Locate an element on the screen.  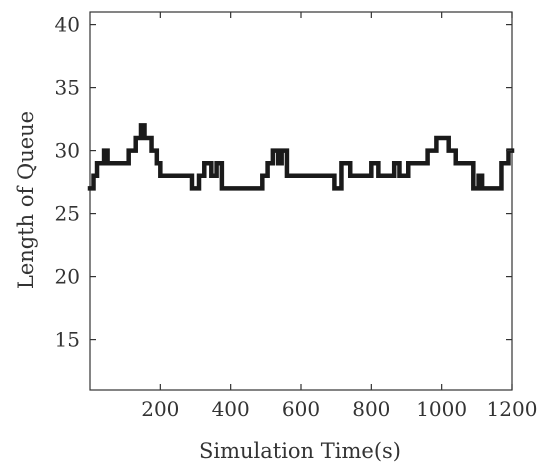
series-group is located at coordinates (301, 157).